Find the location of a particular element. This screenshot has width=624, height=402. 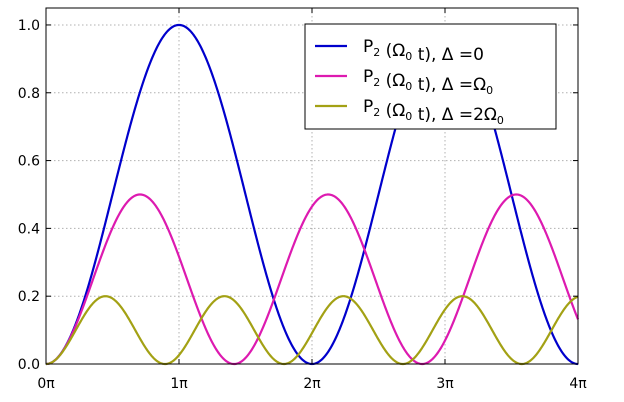

y-tick-label: 0.8 is located at coordinates (29, 94).